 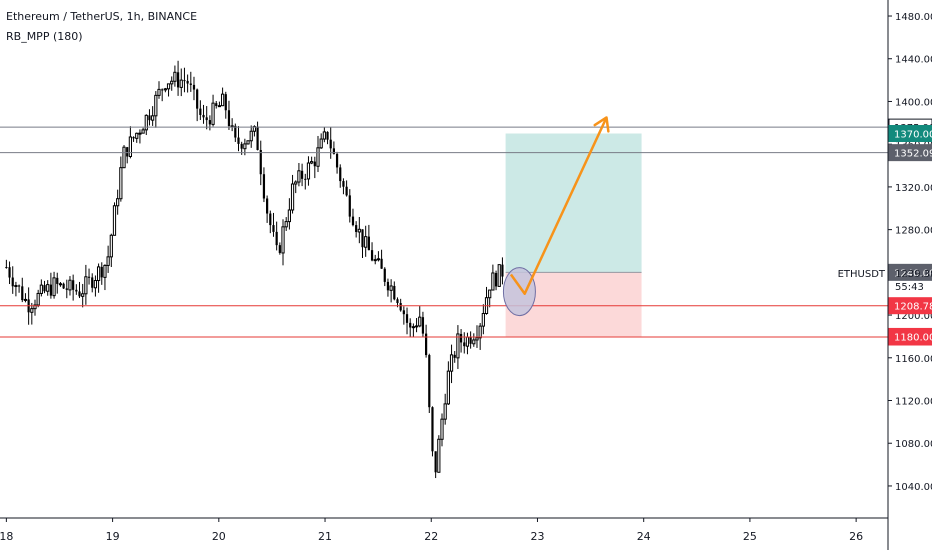 I want to click on price-label-box, so click(x=910, y=336).